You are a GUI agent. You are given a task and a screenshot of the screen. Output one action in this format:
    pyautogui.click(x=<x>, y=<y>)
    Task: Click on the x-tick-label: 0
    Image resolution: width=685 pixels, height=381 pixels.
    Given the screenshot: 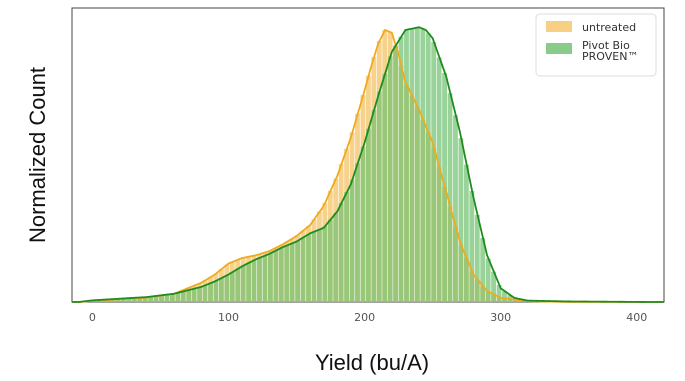 What is the action you would take?
    pyautogui.click(x=92, y=317)
    